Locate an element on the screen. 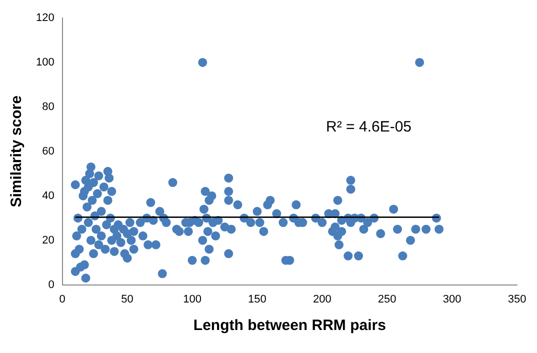 This screenshot has width=537, height=353. y-tick-label: 120 is located at coordinates (45, 18).